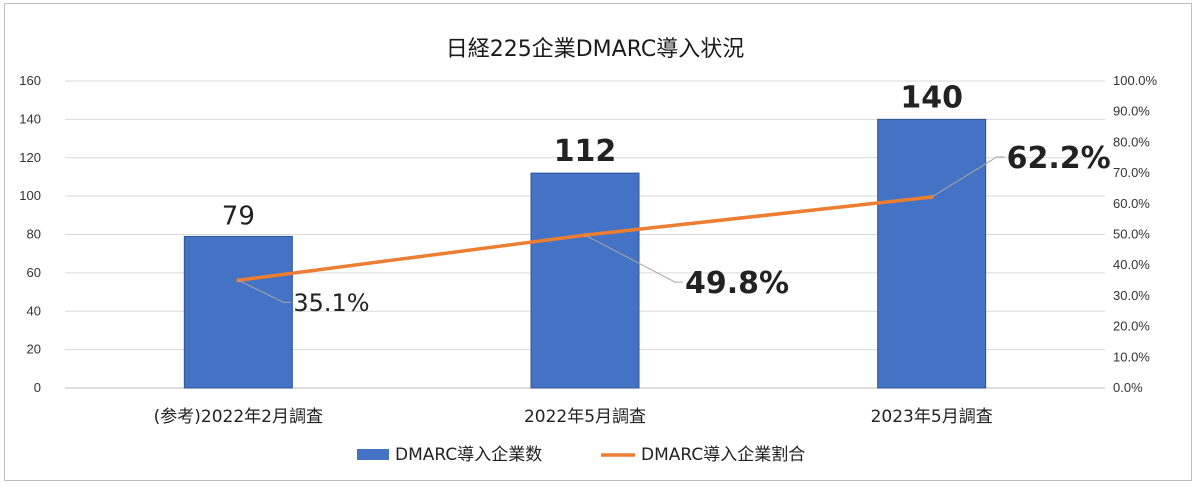 The height and width of the screenshot is (486, 1200). What do you see at coordinates (1131, 141) in the screenshot?
I see `y-right-tick-label: 80.0%` at bounding box center [1131, 141].